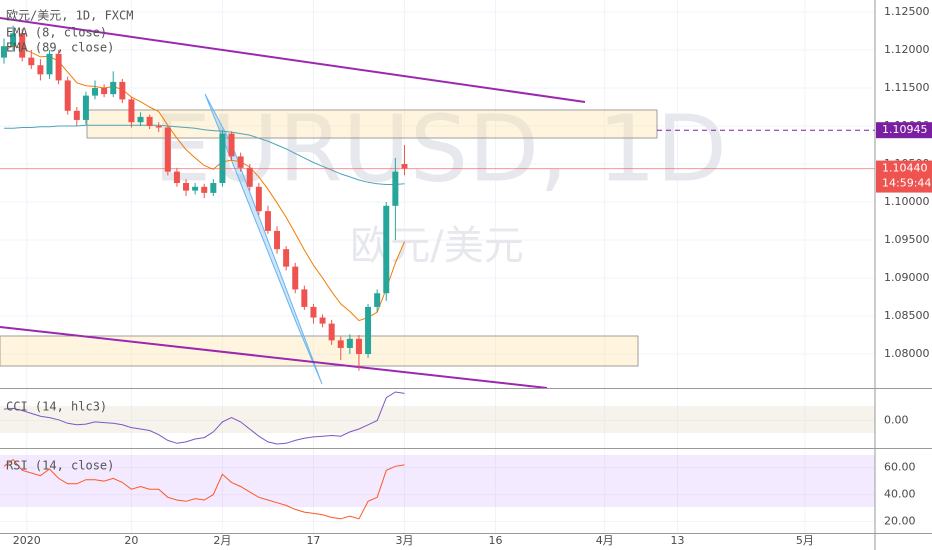  Describe the element at coordinates (437, 481) in the screenshot. I see `rsi-band` at that location.